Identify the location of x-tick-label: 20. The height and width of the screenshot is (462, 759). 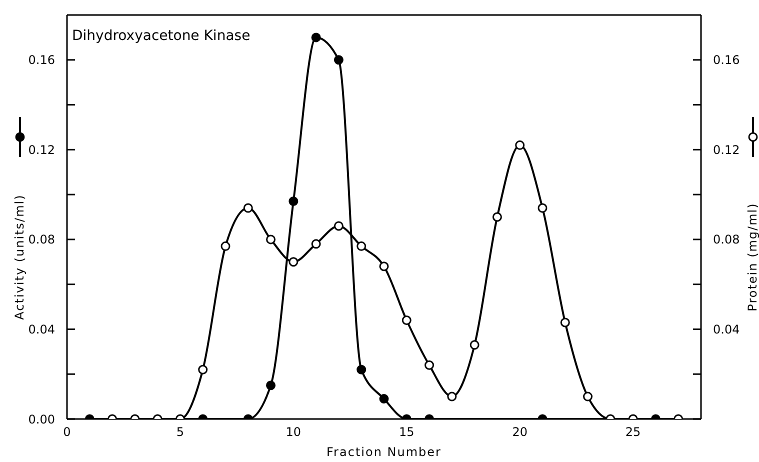
(520, 431).